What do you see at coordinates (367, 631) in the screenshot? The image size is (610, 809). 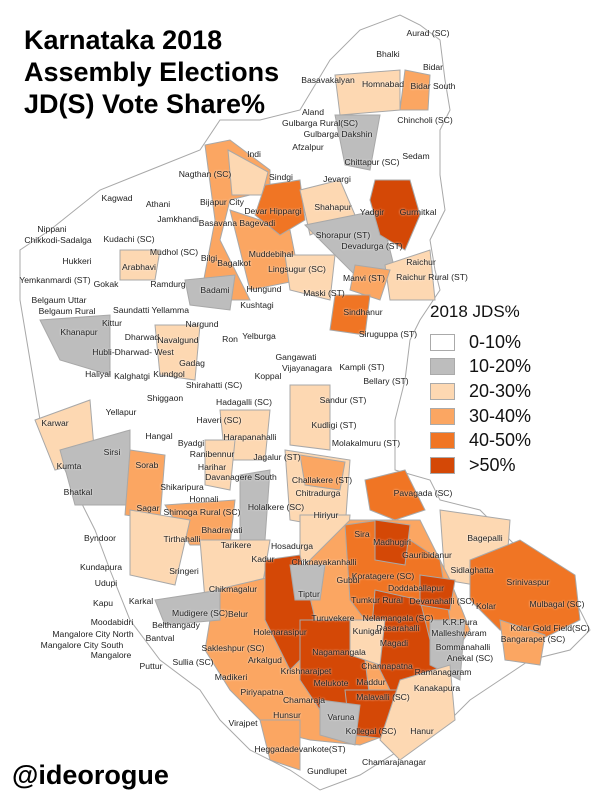 I see `constituency-label: Kunigal` at bounding box center [367, 631].